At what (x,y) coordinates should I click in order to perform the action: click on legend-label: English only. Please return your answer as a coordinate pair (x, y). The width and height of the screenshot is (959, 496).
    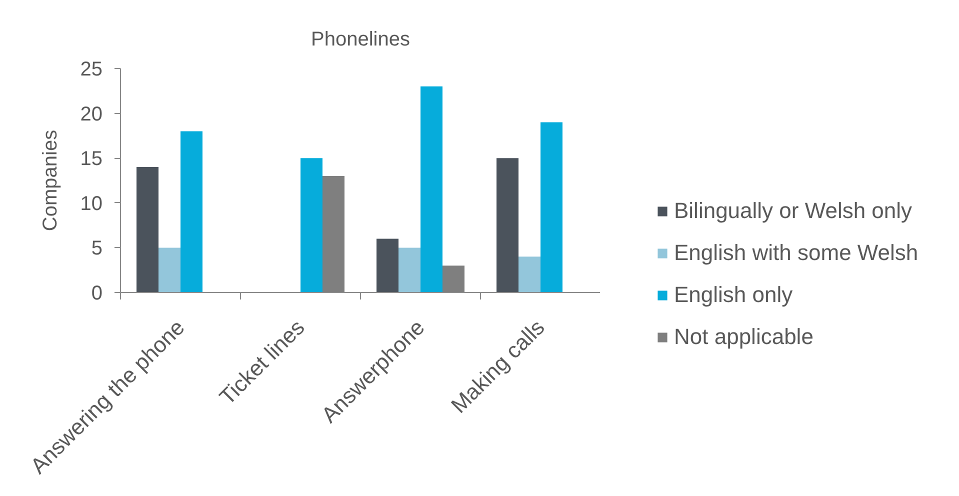
    Looking at the image, I should click on (733, 295).